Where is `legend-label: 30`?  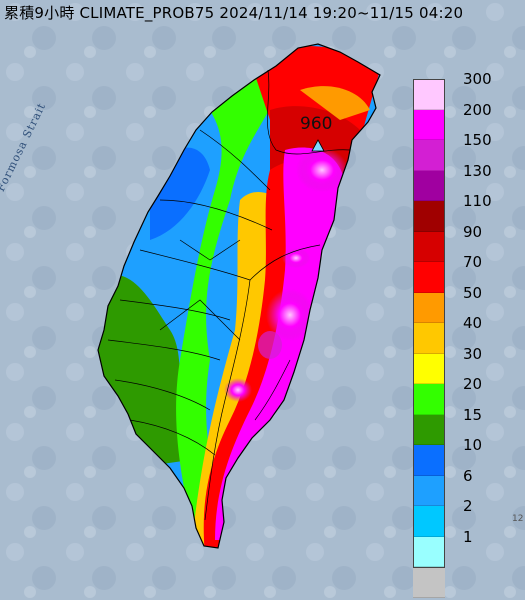
legend-label: 30 is located at coordinates (473, 353).